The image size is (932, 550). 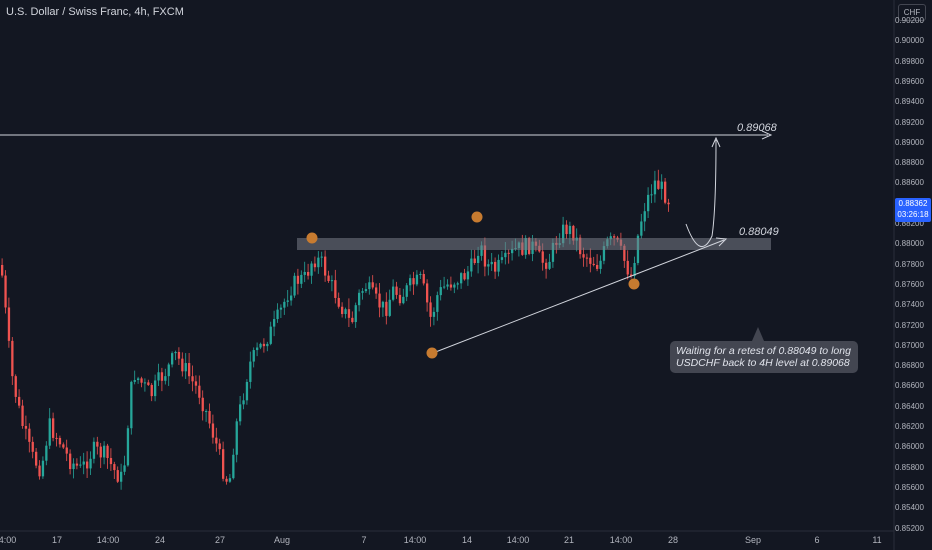 I want to click on time-axis-label: Sep, so click(x=753, y=540).